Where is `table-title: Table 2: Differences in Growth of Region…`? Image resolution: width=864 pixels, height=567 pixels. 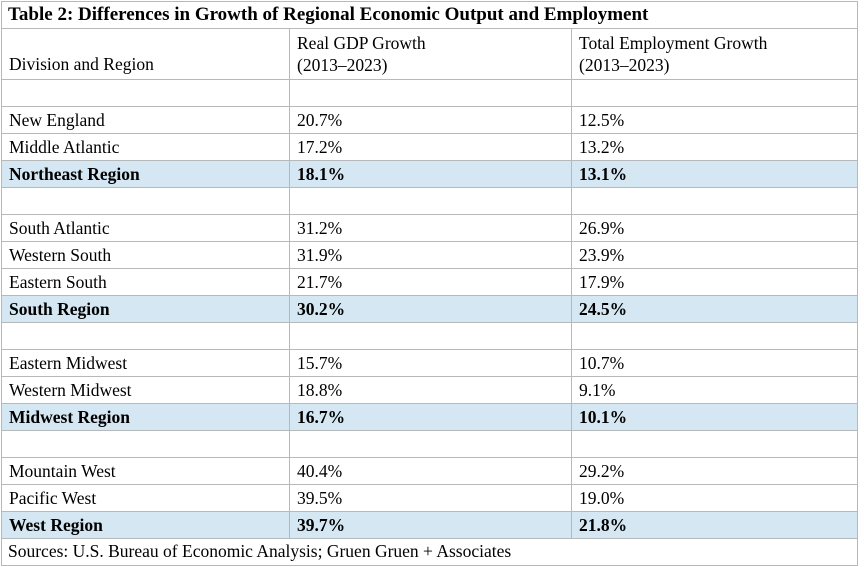 table-title: Table 2: Differences in Growth of Region… is located at coordinates (429, 15).